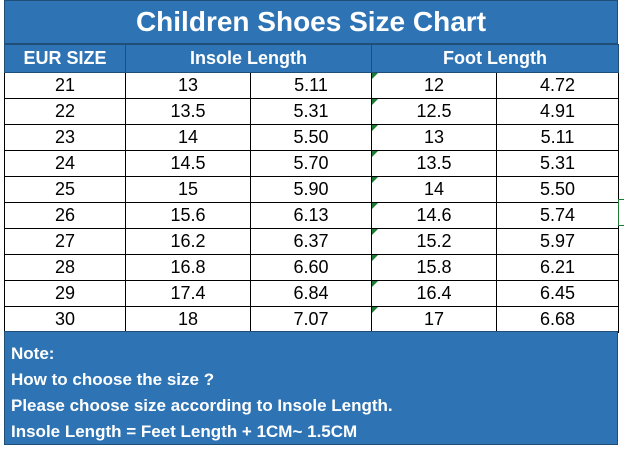 This screenshot has height=450, width=625. I want to click on eur-size-cell: 23, so click(65, 137).